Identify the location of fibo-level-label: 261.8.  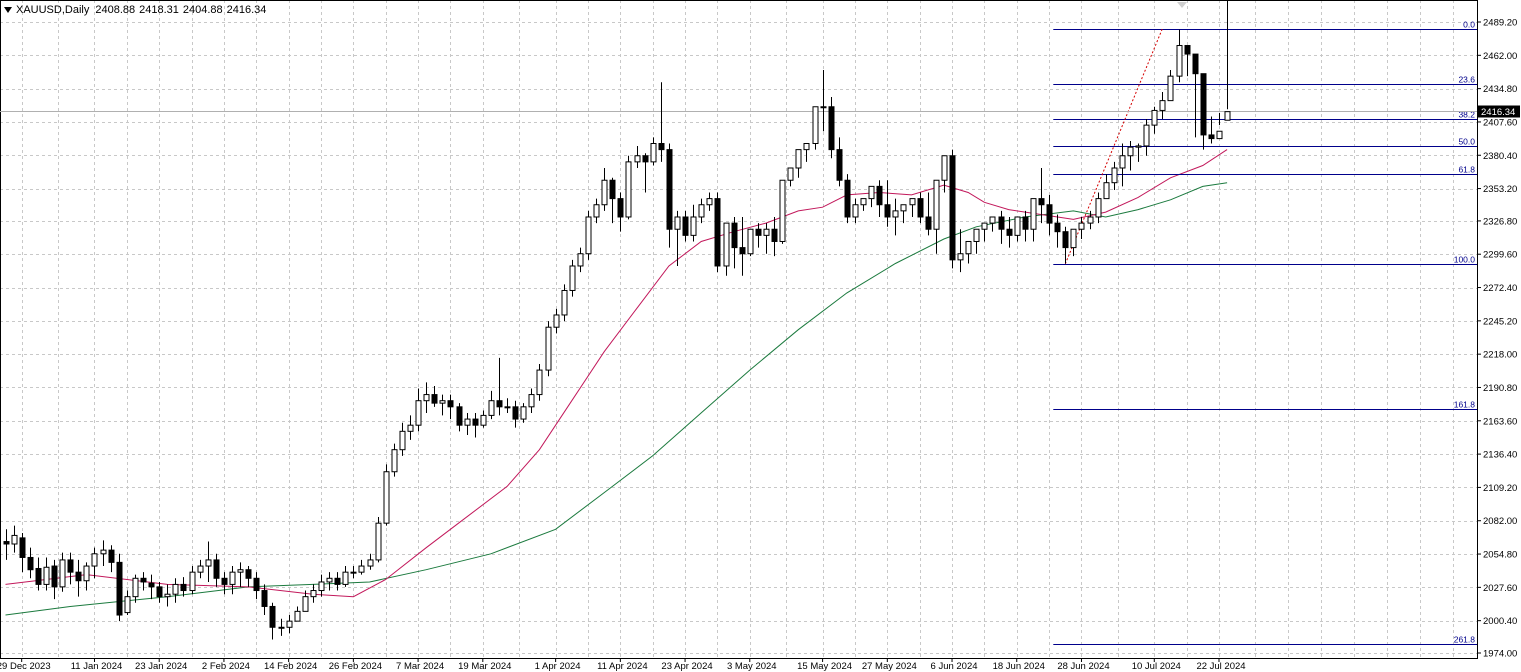
(1465, 640).